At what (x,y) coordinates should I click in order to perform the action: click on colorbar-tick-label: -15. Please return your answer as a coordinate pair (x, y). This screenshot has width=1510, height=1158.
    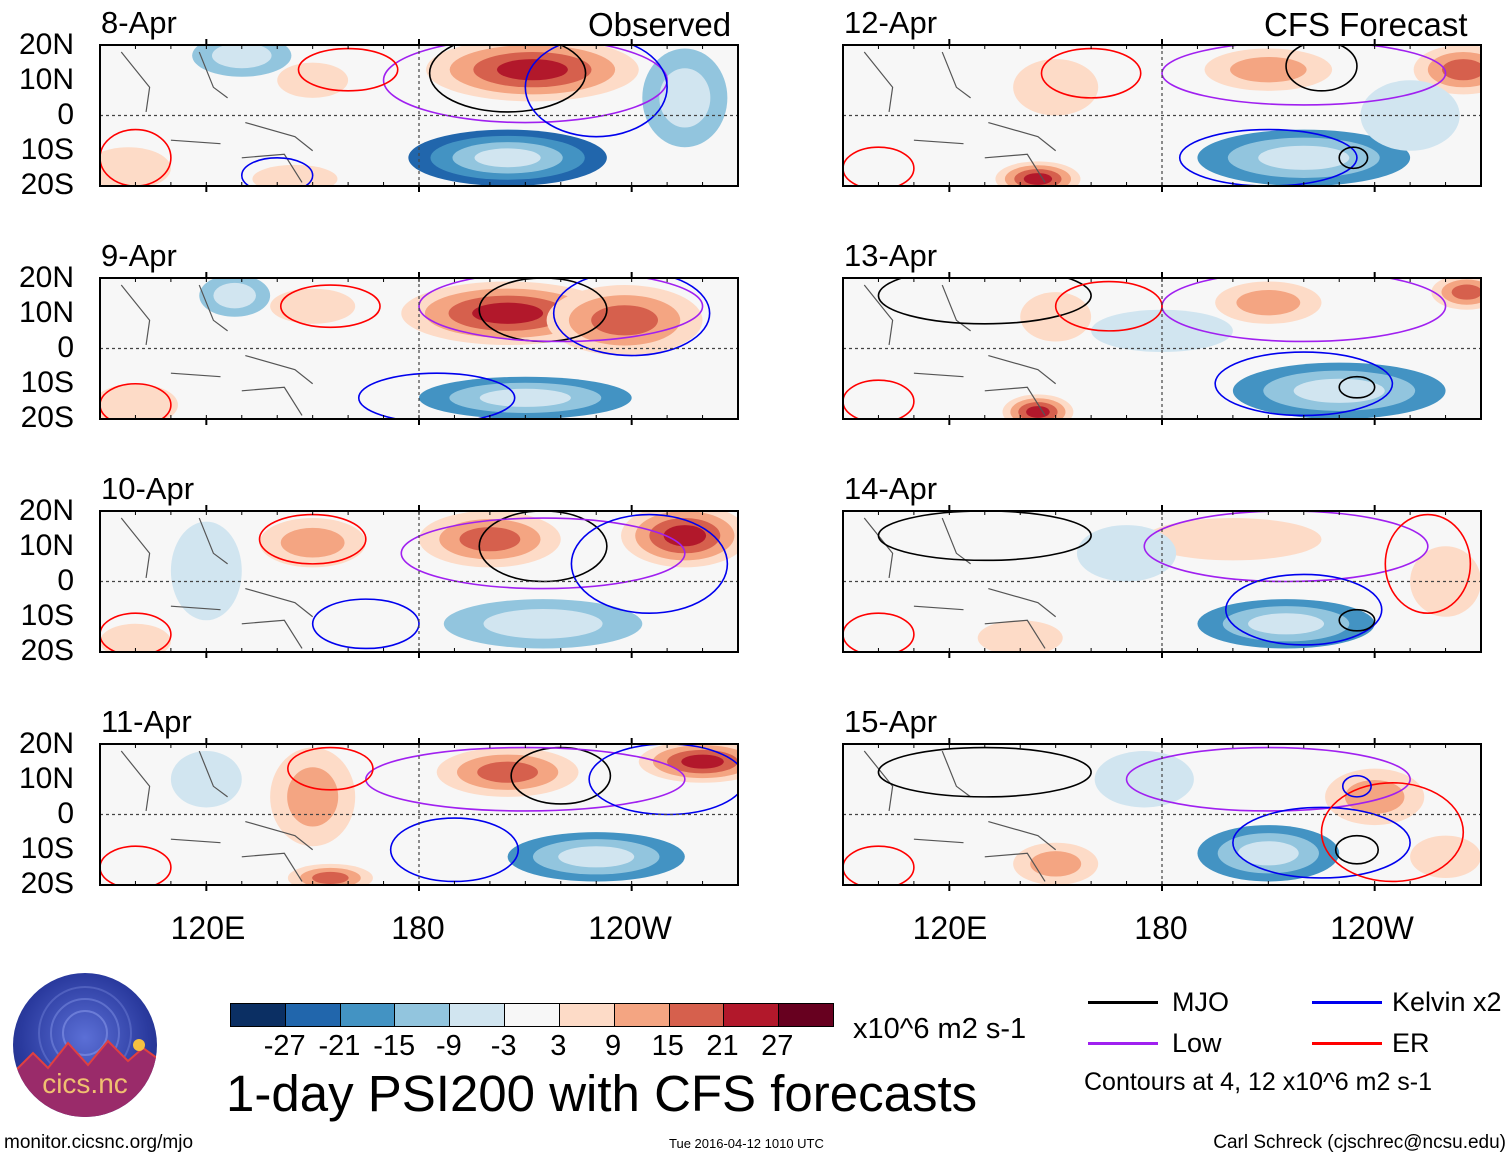
    Looking at the image, I should click on (394, 1046).